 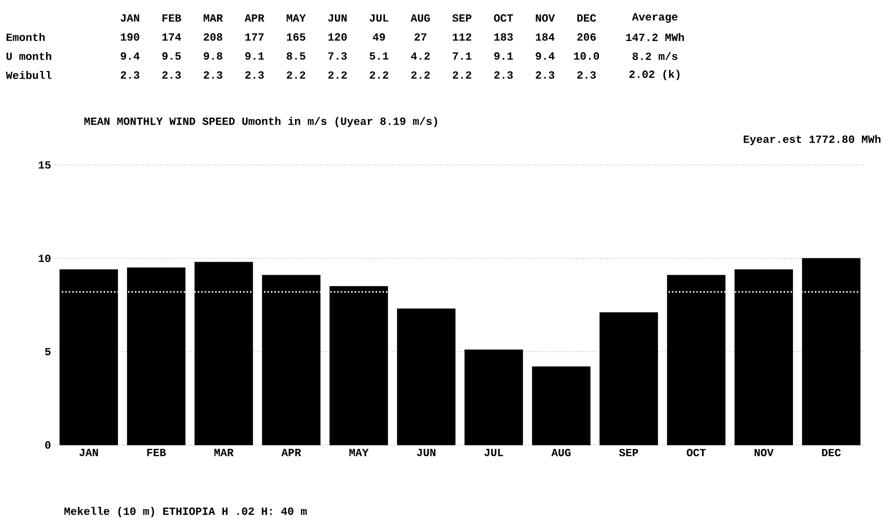 I want to click on text: Average, so click(x=655, y=18).